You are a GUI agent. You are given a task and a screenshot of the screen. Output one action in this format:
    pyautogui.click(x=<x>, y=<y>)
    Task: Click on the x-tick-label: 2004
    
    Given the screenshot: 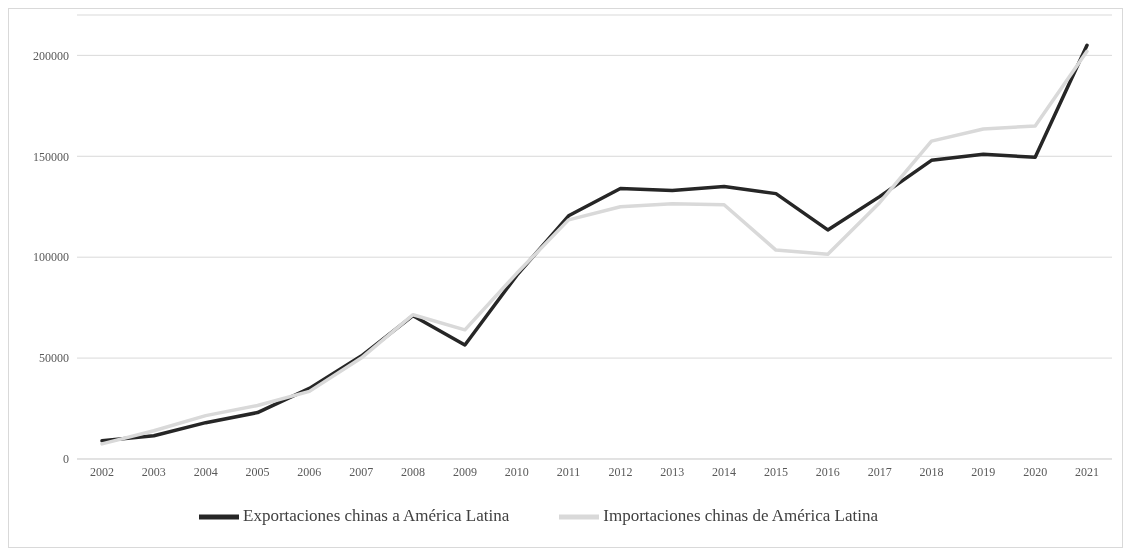 What is the action you would take?
    pyautogui.click(x=205, y=471)
    